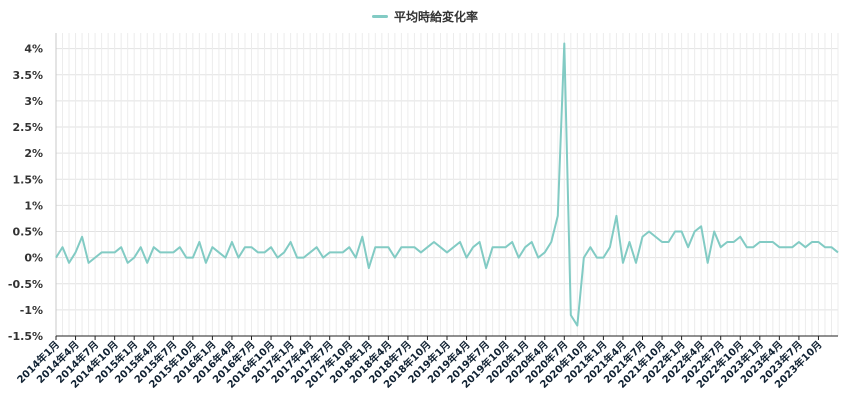  Describe the element at coordinates (27, 127) in the screenshot. I see `y-tick-label: 2.5%` at that location.